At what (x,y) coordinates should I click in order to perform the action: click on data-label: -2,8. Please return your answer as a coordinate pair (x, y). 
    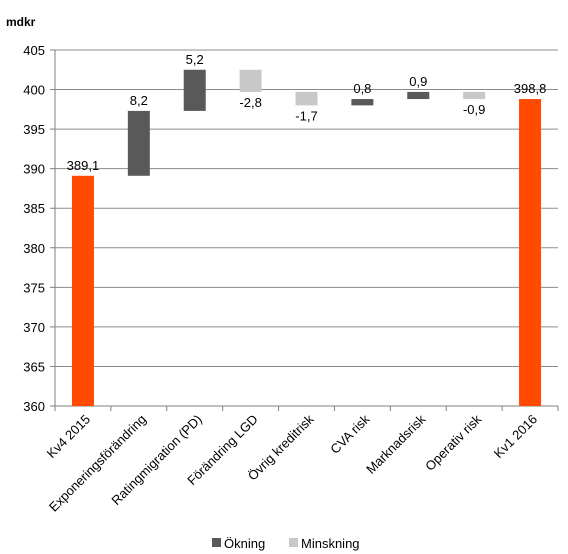
    Looking at the image, I should click on (250, 102).